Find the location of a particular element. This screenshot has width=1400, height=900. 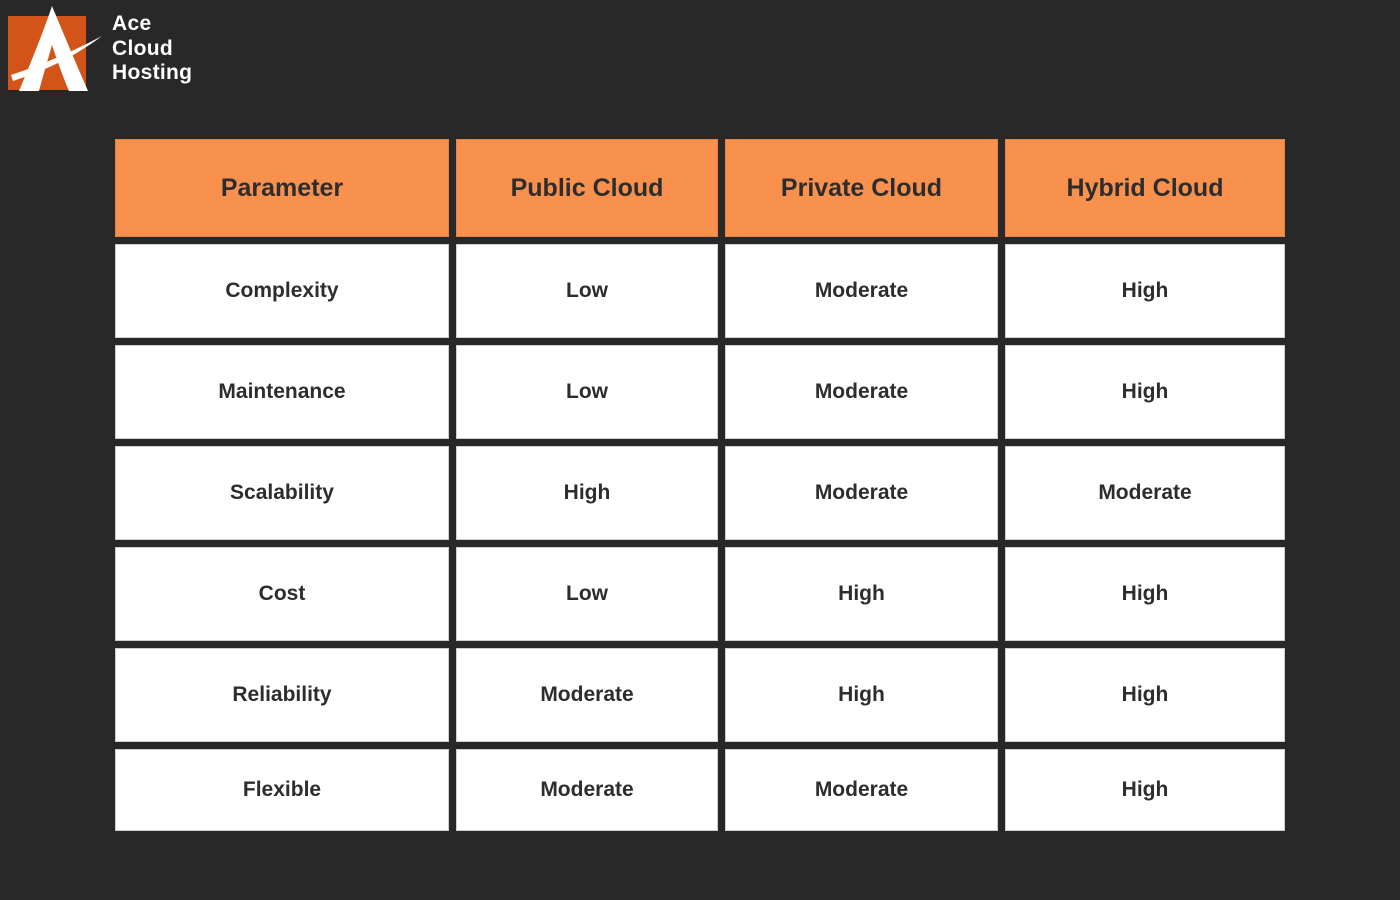

brand-line-2: Cloud is located at coordinates (142, 48).